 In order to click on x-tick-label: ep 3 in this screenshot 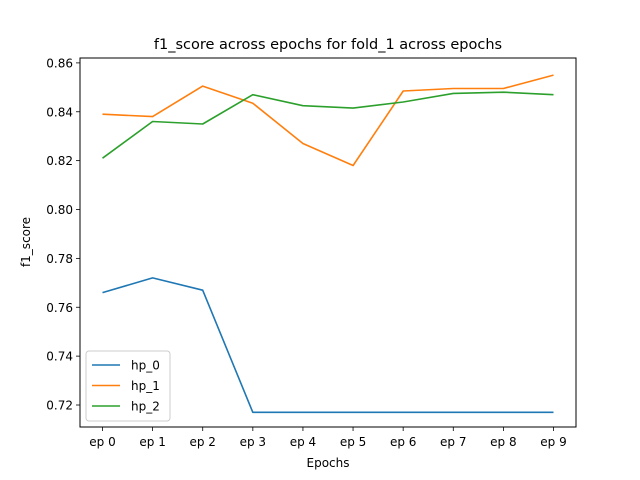, I will do `click(253, 442)`.